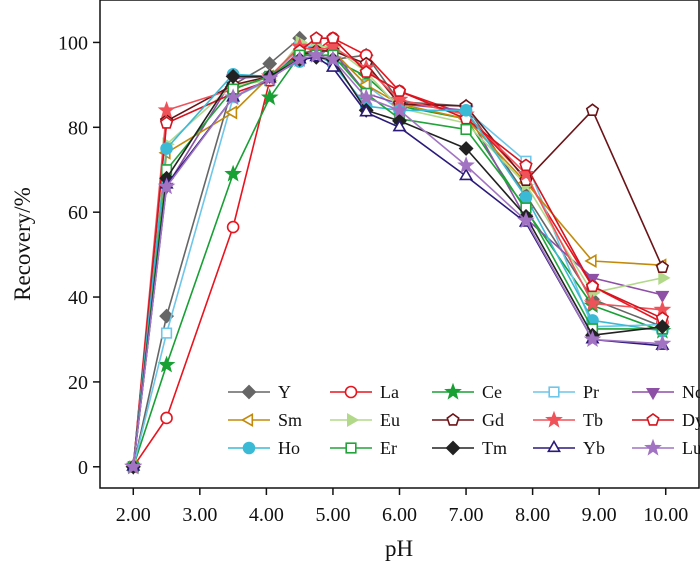 The height and width of the screenshot is (565, 700). What do you see at coordinates (259, 392) in the screenshot?
I see `legend-item-y: Y` at bounding box center [259, 392].